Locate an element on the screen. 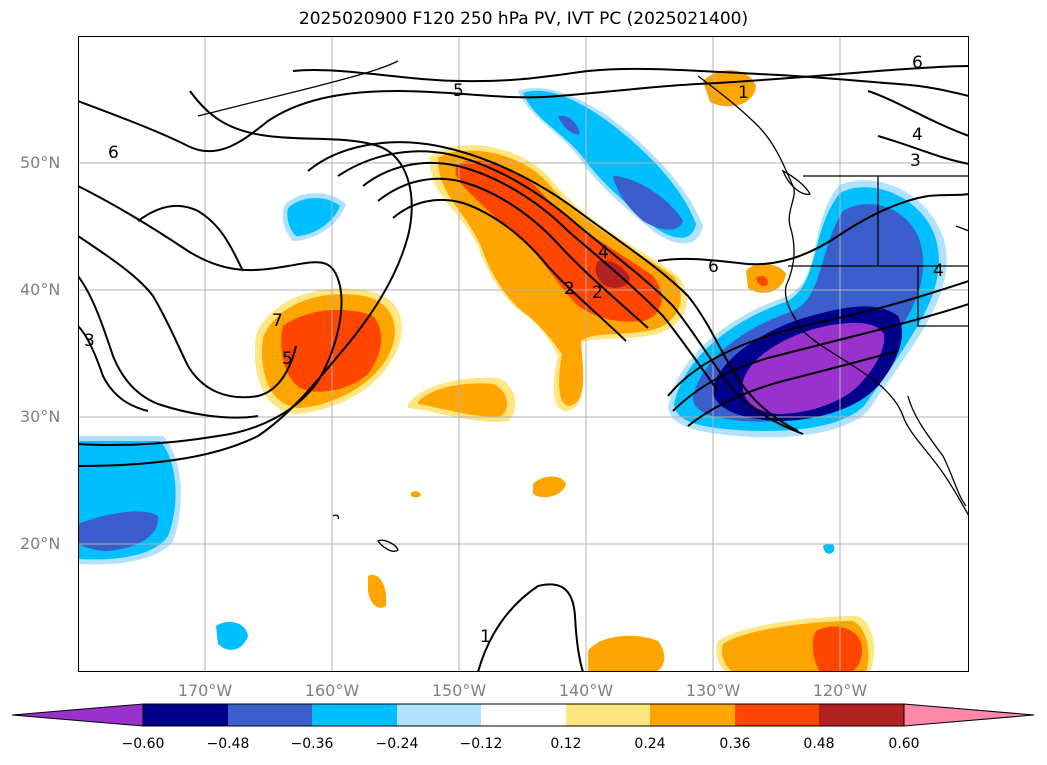 This screenshot has width=1047, height=765. shade-patch-i2 is located at coordinates (313, 216).